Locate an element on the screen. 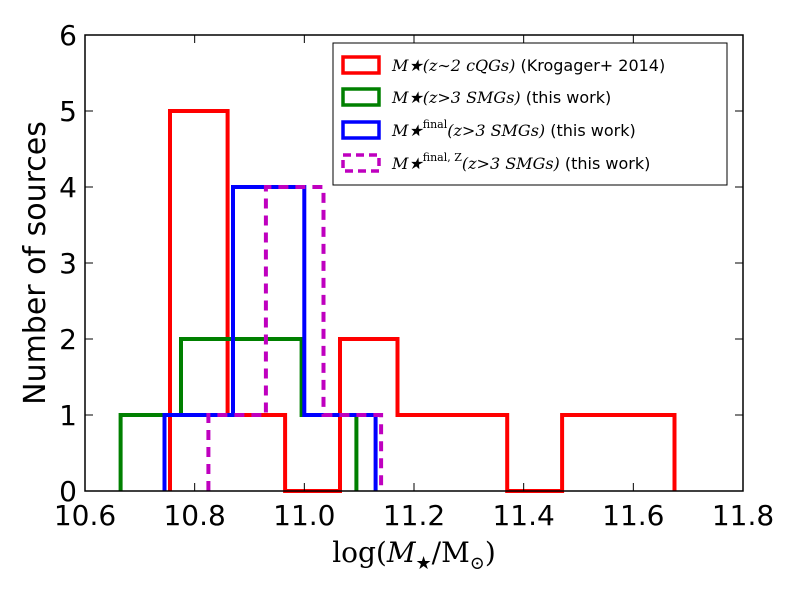 The image size is (800, 600). legend-box is located at coordinates (530, 114).